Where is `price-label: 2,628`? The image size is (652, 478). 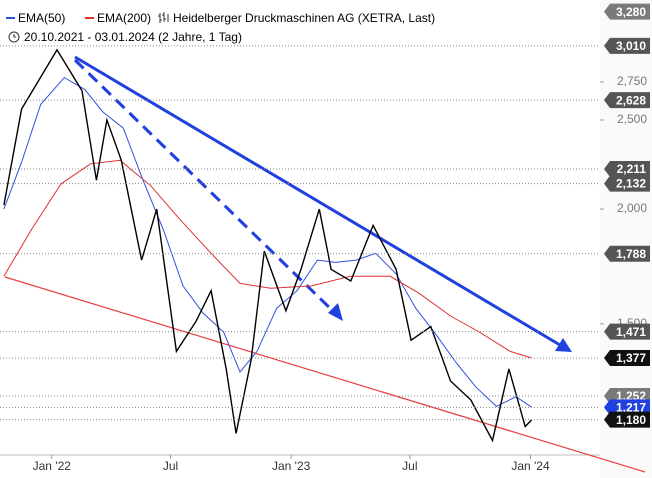 price-label: 2,628 is located at coordinates (631, 100).